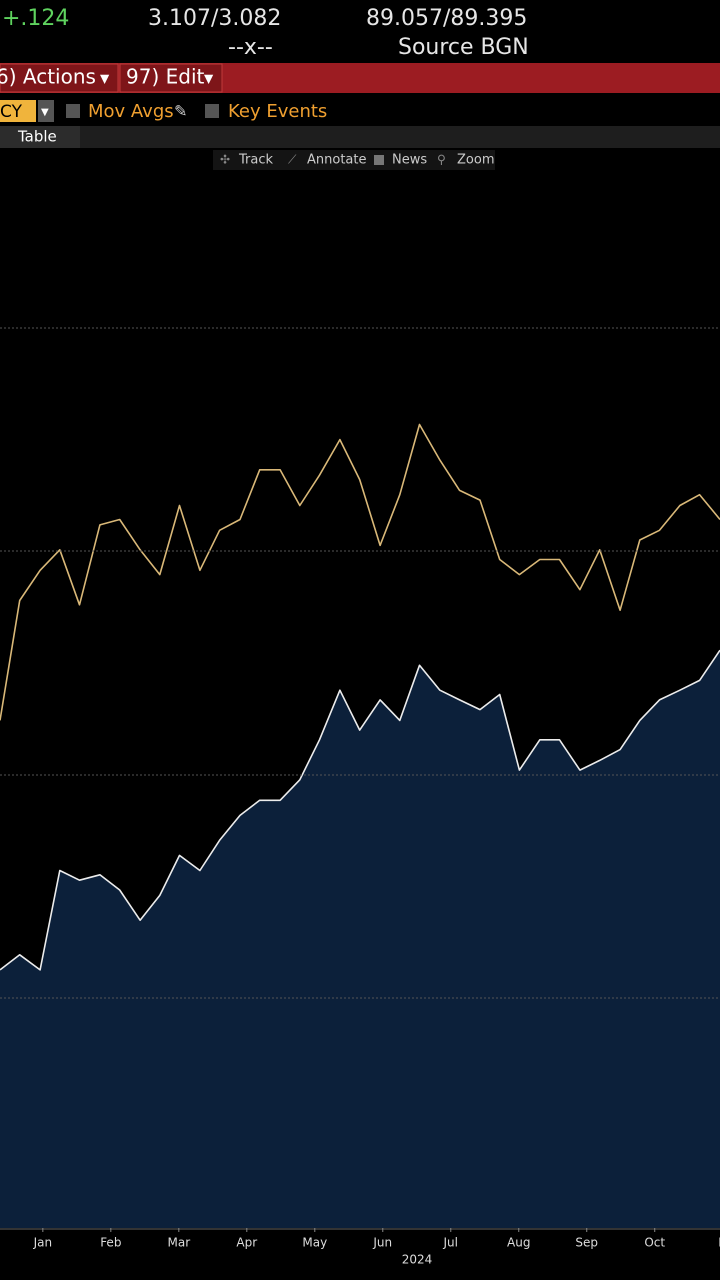  Describe the element at coordinates (110, 1243) in the screenshot. I see `x-tick-label: Feb` at that location.